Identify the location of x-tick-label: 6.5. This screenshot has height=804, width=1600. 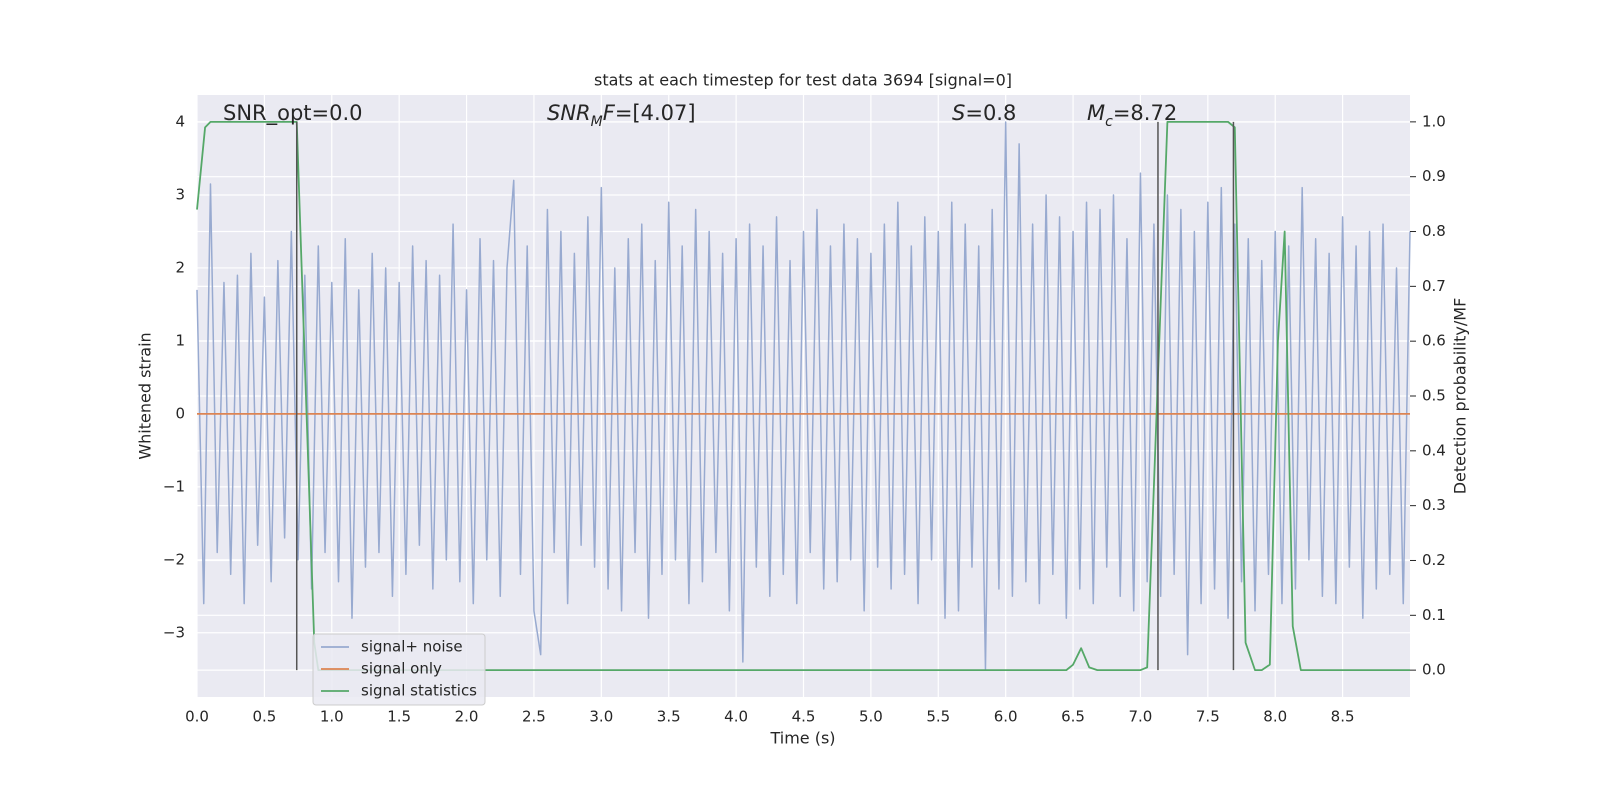
(1073, 717).